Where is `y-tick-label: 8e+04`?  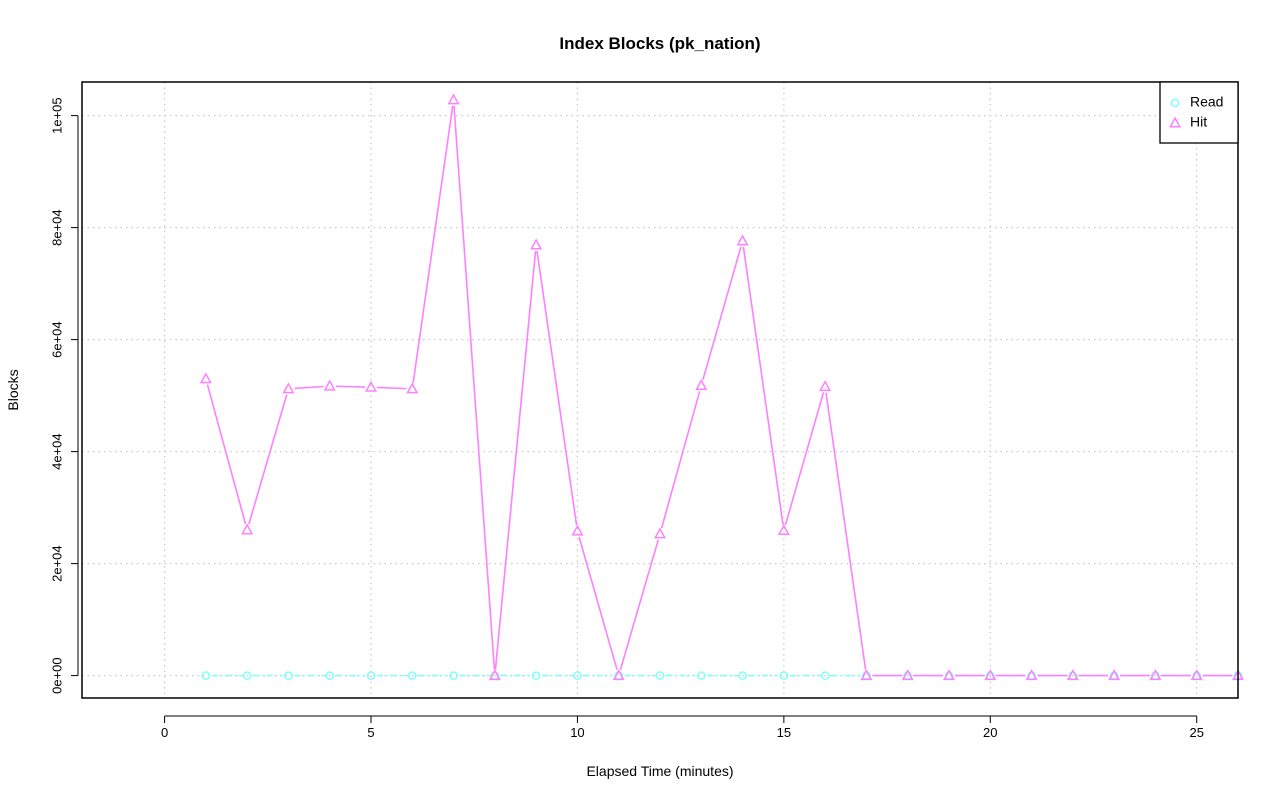
y-tick-label: 8e+04 is located at coordinates (56, 227).